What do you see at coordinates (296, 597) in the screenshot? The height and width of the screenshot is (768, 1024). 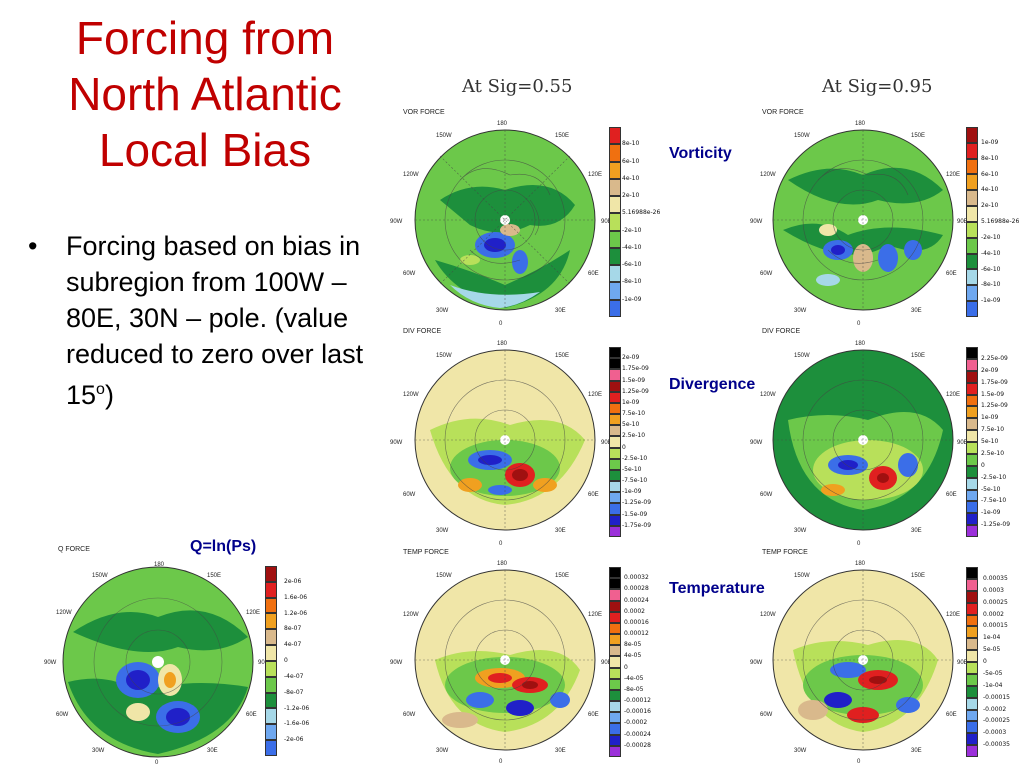 I see `colorbar-label: 1.6e-06` at bounding box center [296, 597].